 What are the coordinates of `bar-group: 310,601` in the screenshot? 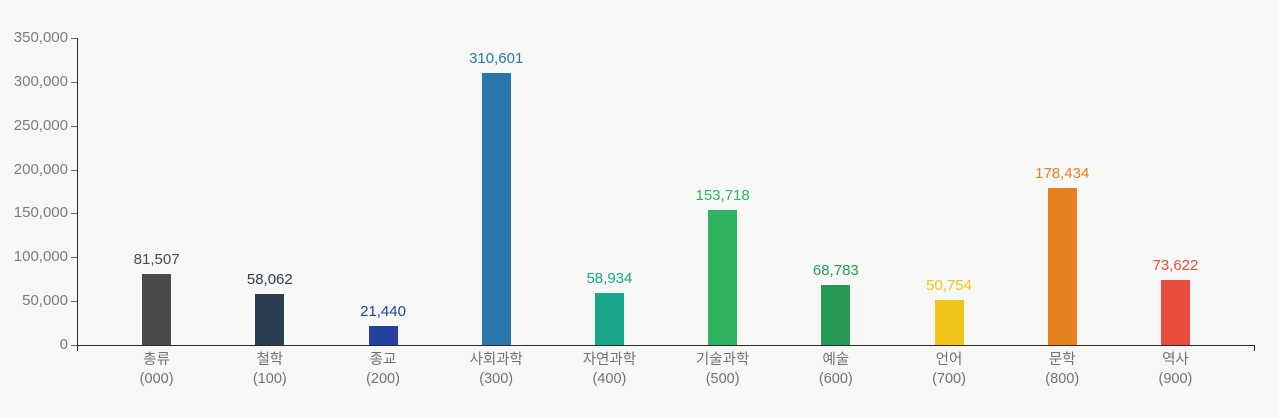 It's located at (496, 191).